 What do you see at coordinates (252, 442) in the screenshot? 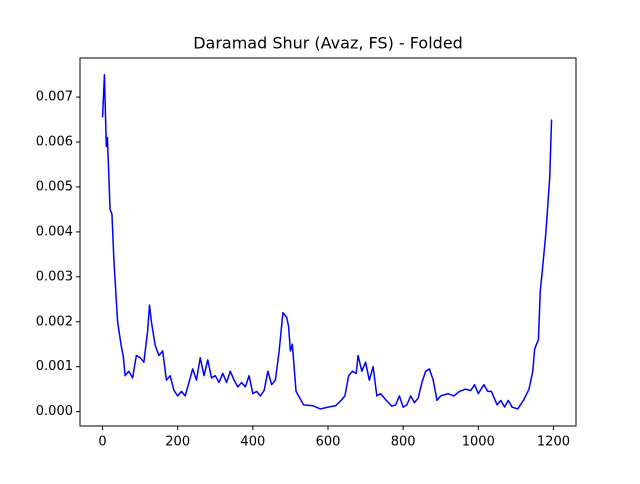
I see `x-tick-label: 400` at bounding box center [252, 442].